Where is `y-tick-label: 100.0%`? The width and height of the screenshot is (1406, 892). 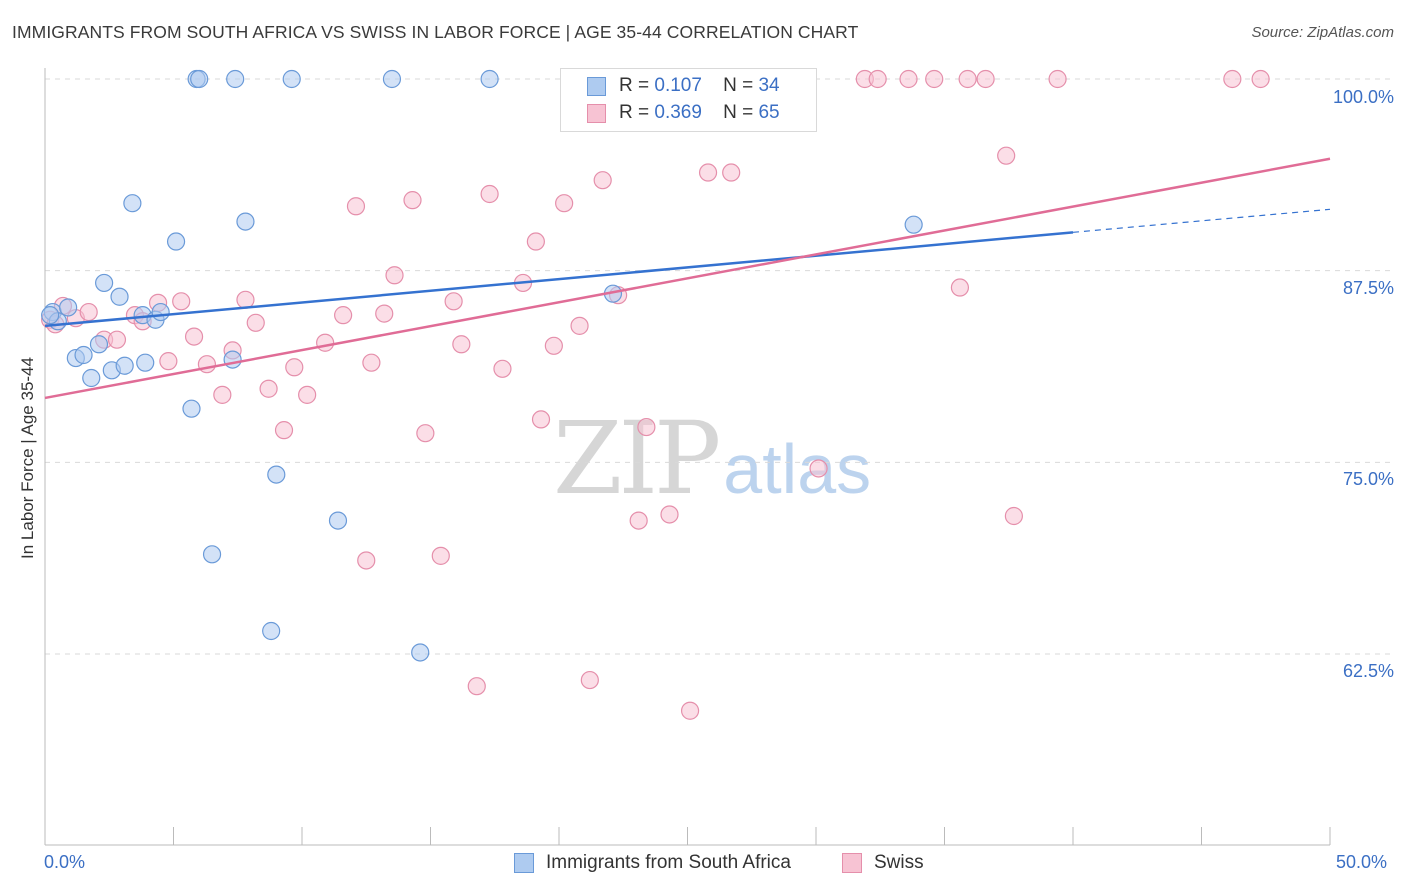
y-tick-label: 100.0% is located at coordinates (1363, 97).